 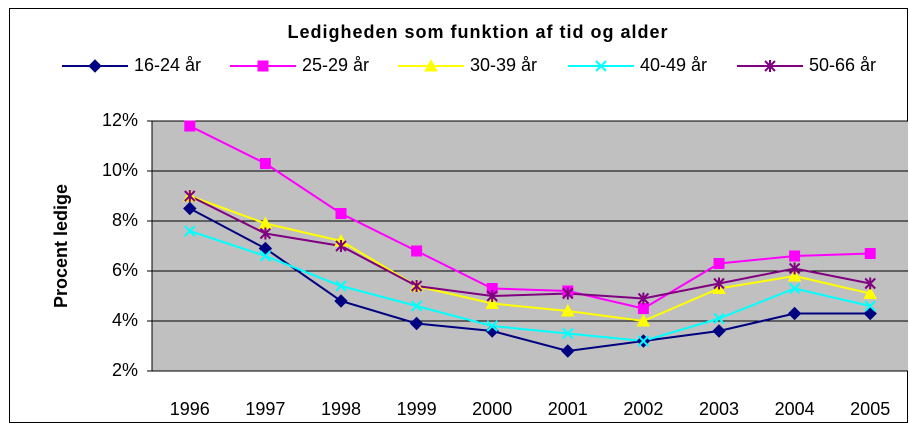 I want to click on legend-label: 40-49 år, so click(x=673, y=65).